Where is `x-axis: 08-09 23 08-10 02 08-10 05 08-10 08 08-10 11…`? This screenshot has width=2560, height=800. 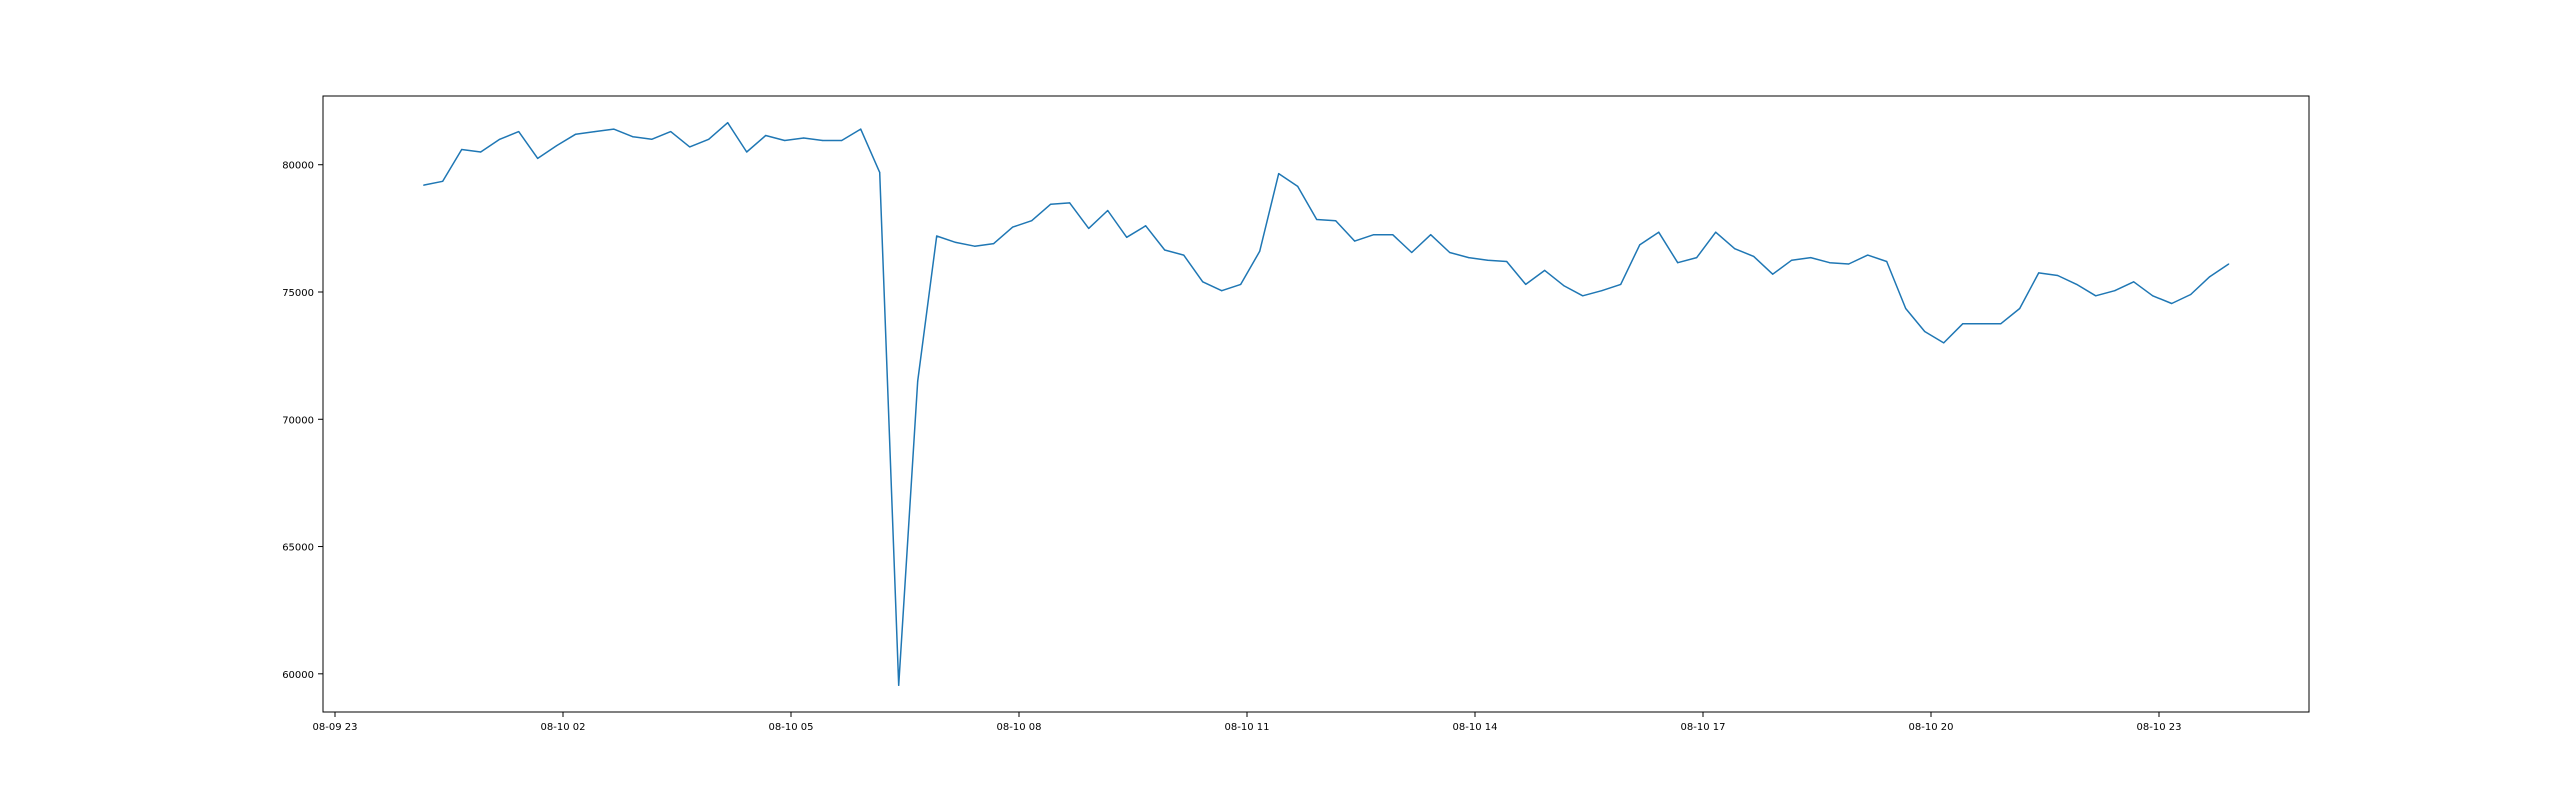
x-axis: 08-09 23 08-10 02 08-10 05 08-10 08 08-10 11… is located at coordinates (1247, 722).